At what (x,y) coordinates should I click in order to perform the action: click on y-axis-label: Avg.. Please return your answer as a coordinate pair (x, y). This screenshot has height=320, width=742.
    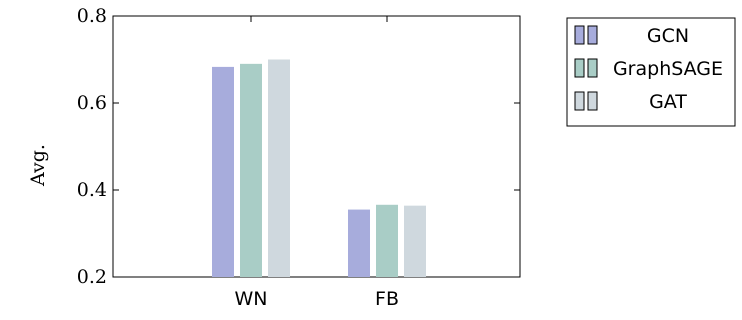
    Looking at the image, I should click on (38, 165).